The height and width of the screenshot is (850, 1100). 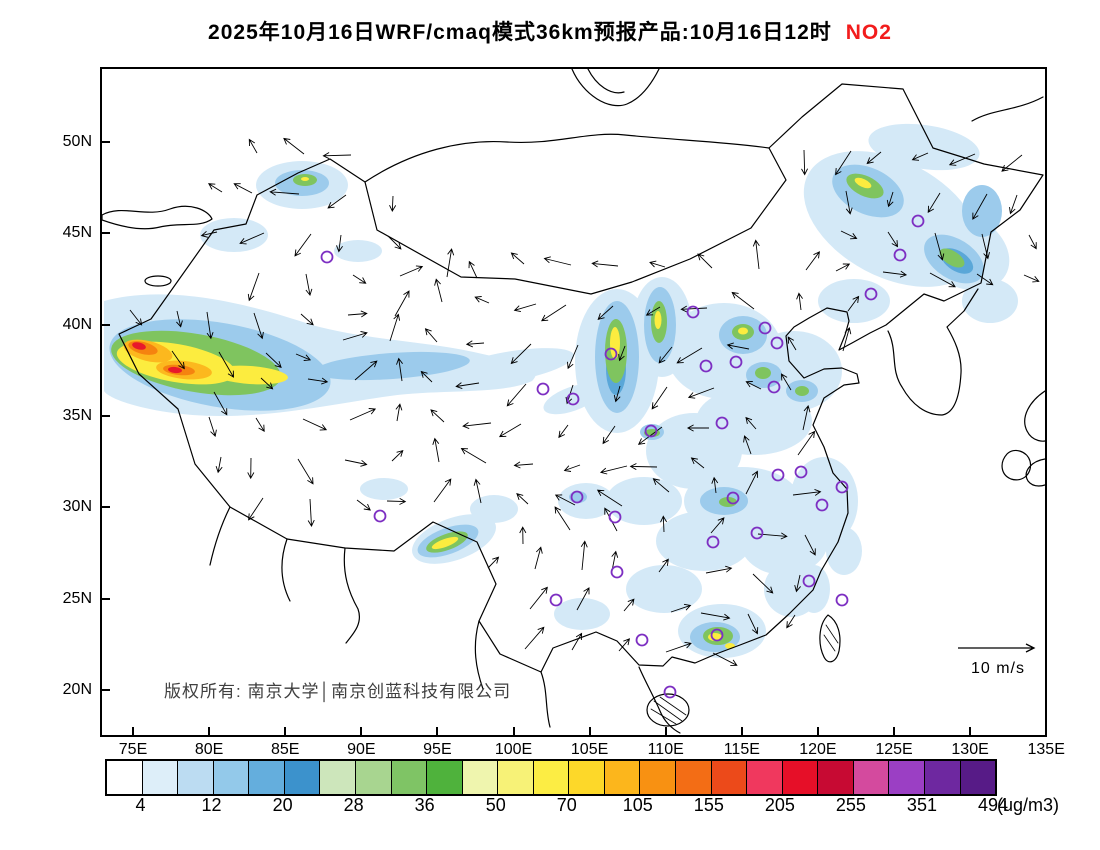 I want to click on colorbar-tick-label: 20, so click(x=282, y=805).